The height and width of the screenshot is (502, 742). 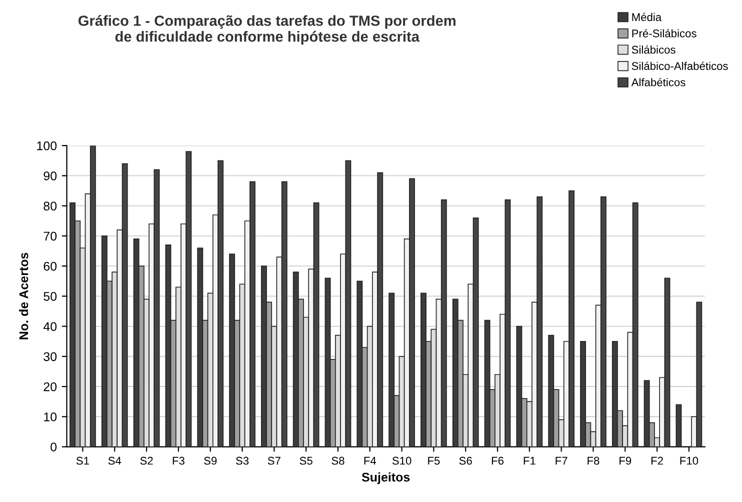 What do you see at coordinates (530, 460) in the screenshot?
I see `x-tick-label: F1` at bounding box center [530, 460].